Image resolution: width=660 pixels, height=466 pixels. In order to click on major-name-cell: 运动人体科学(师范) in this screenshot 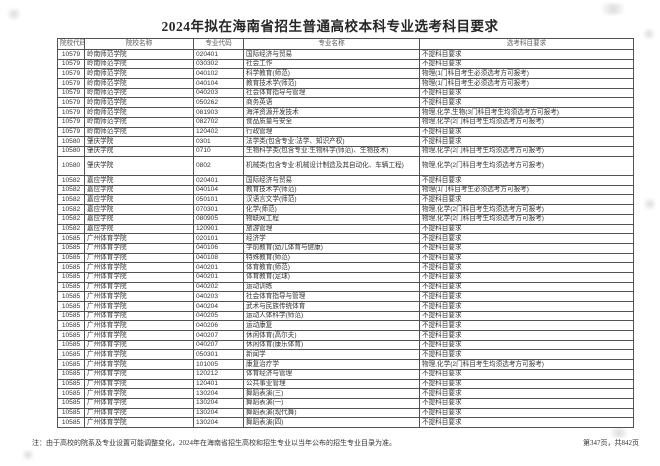, I will do `click(331, 316)`.